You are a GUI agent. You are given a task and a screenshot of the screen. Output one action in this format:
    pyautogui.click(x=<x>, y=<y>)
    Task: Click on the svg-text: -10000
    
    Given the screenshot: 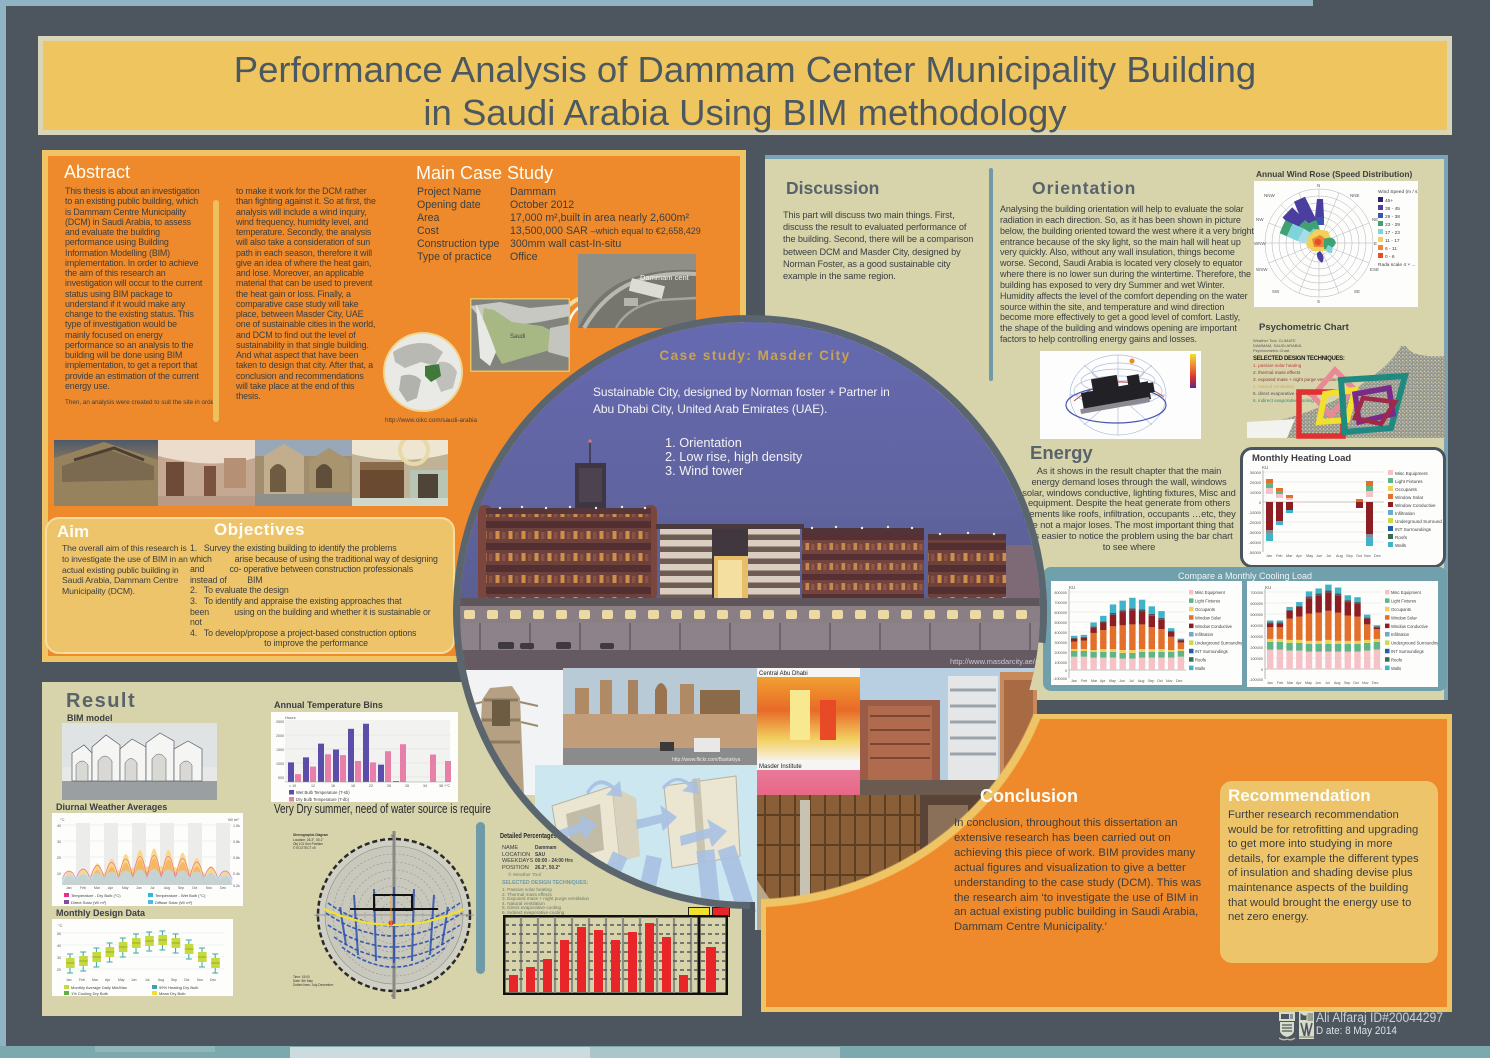 What is the action you would take?
    pyautogui.click(x=1255, y=512)
    